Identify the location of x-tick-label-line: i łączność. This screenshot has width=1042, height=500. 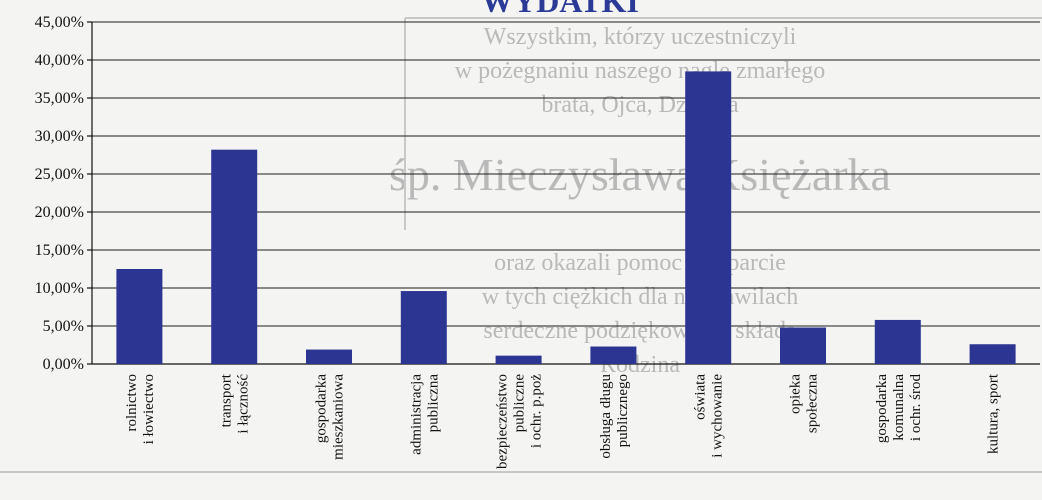
(244, 404).